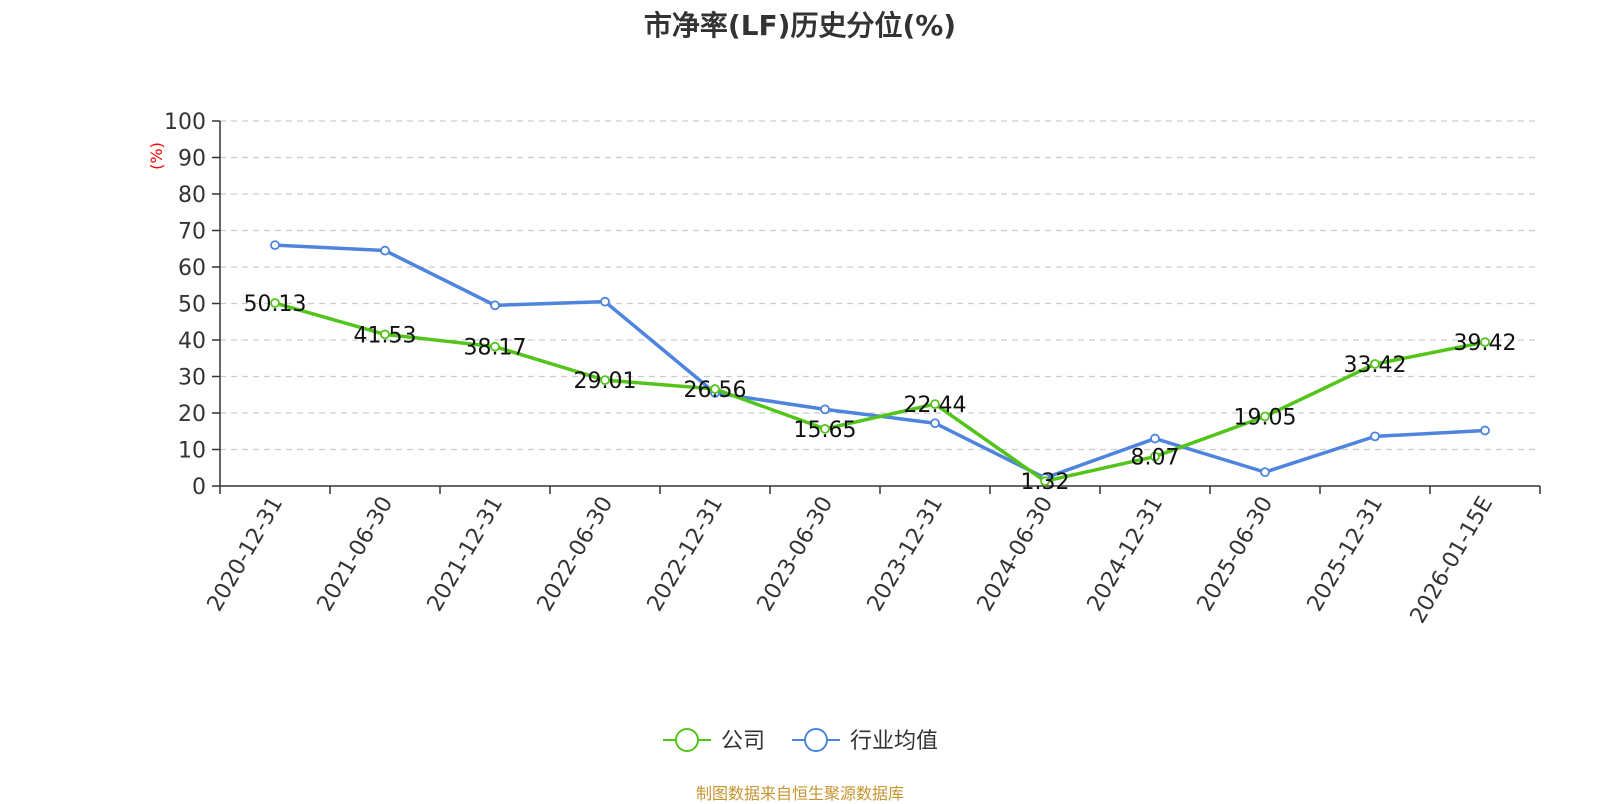 Image resolution: width=1600 pixels, height=804 pixels. I want to click on data-label: 29.01, so click(605, 381).